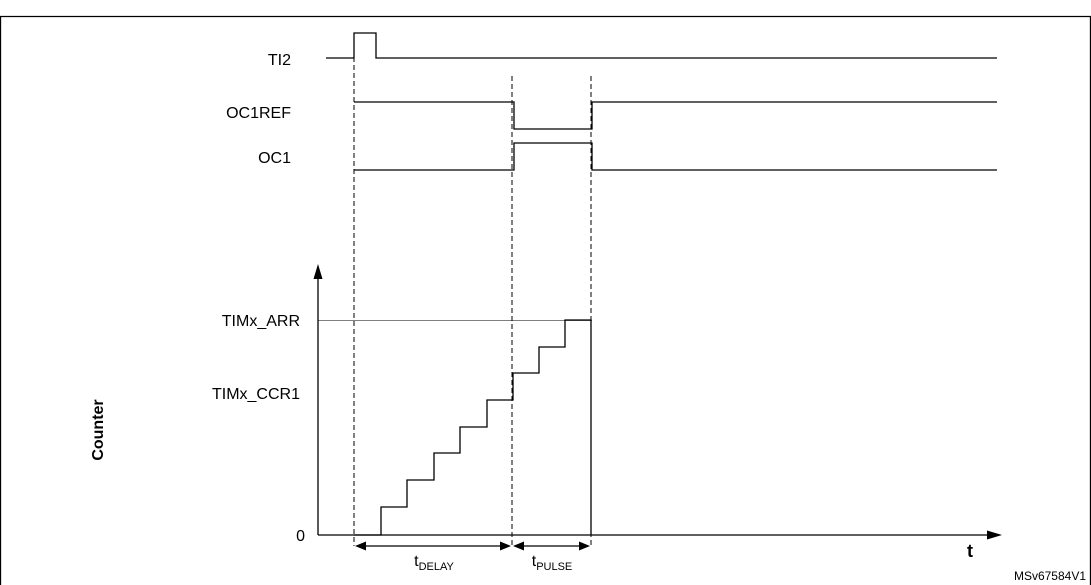 This screenshot has width=1091, height=585. What do you see at coordinates (994, 535) in the screenshot?
I see `x-axis-arrow-icon` at bounding box center [994, 535].